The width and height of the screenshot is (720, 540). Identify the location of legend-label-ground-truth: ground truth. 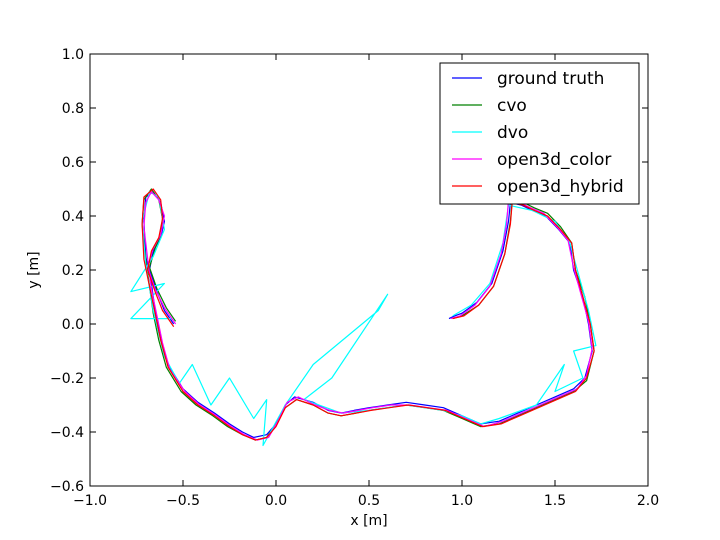
(550, 79).